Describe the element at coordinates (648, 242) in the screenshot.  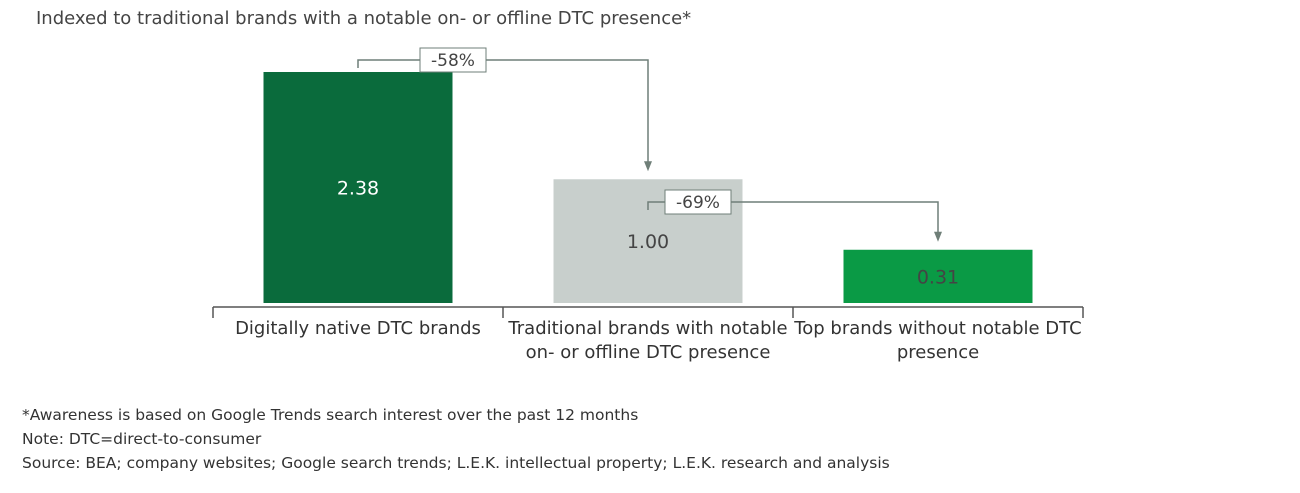
I see `data-label: 1.00` at that location.